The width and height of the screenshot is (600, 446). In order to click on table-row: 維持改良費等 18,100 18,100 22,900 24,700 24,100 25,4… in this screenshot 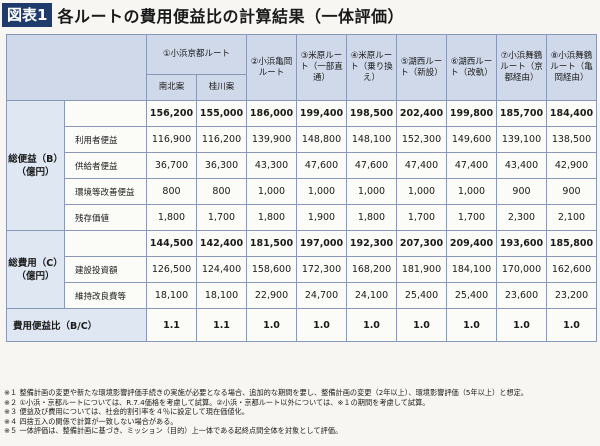, I will do `click(302, 295)`.